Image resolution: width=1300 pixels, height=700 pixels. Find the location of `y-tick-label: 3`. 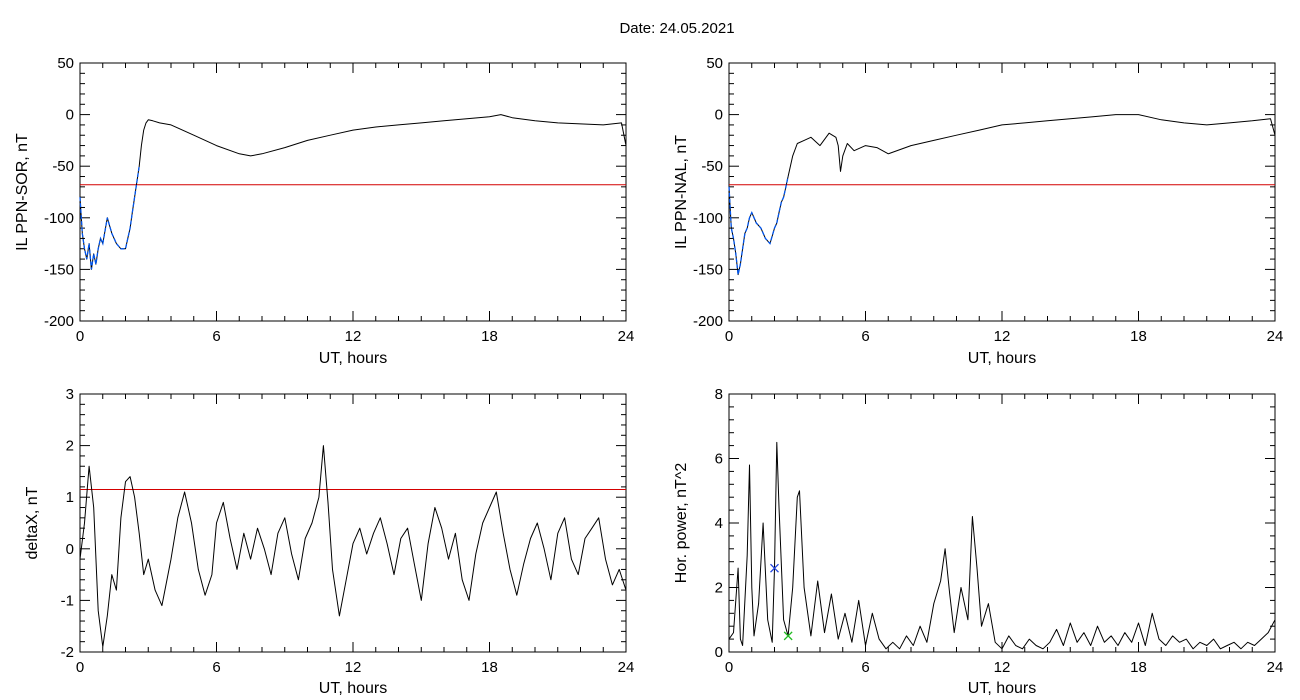

y-tick-label: 3 is located at coordinates (70, 394).